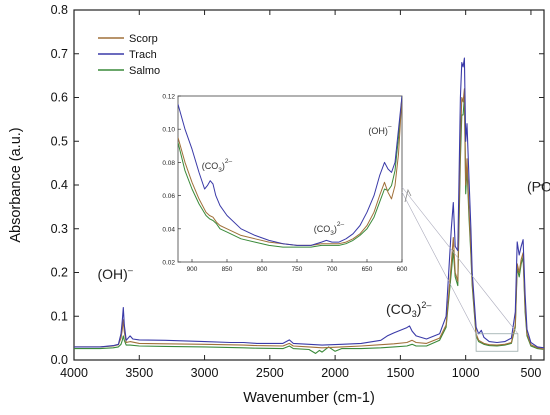 Image resolution: width=550 pixels, height=415 pixels. I want to click on x-tick-label: 3500, so click(139, 373).